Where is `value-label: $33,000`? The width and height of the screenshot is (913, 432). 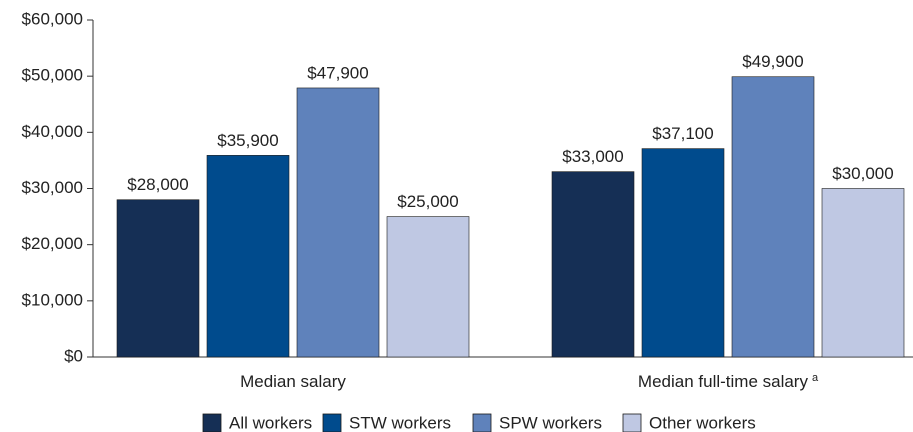 value-label: $33,000 is located at coordinates (592, 156).